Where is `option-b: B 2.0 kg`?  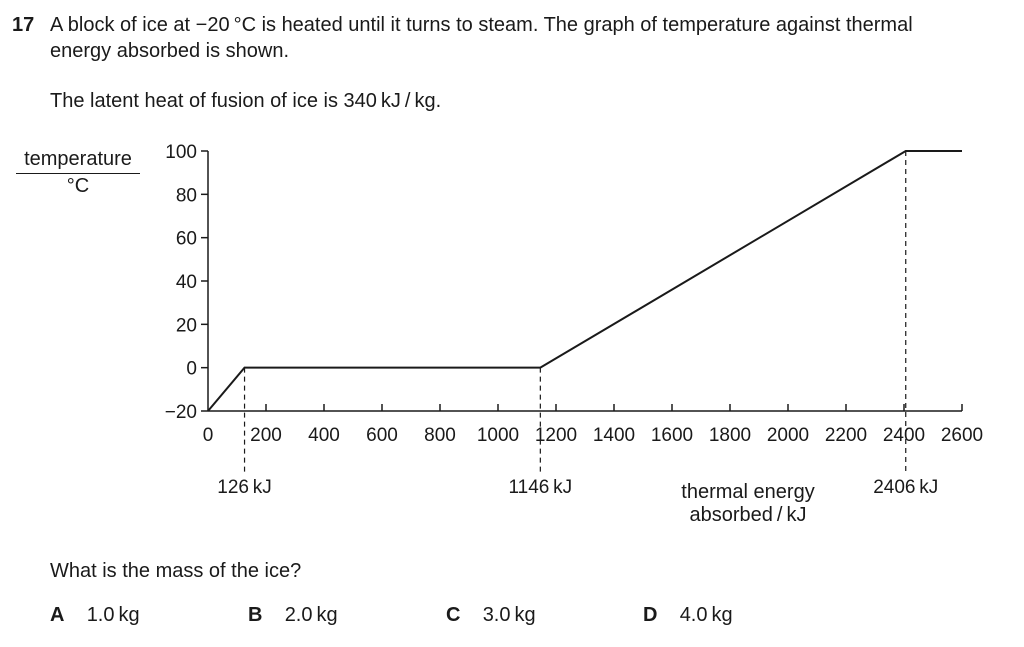
option-b: B 2.0 kg is located at coordinates (293, 615).